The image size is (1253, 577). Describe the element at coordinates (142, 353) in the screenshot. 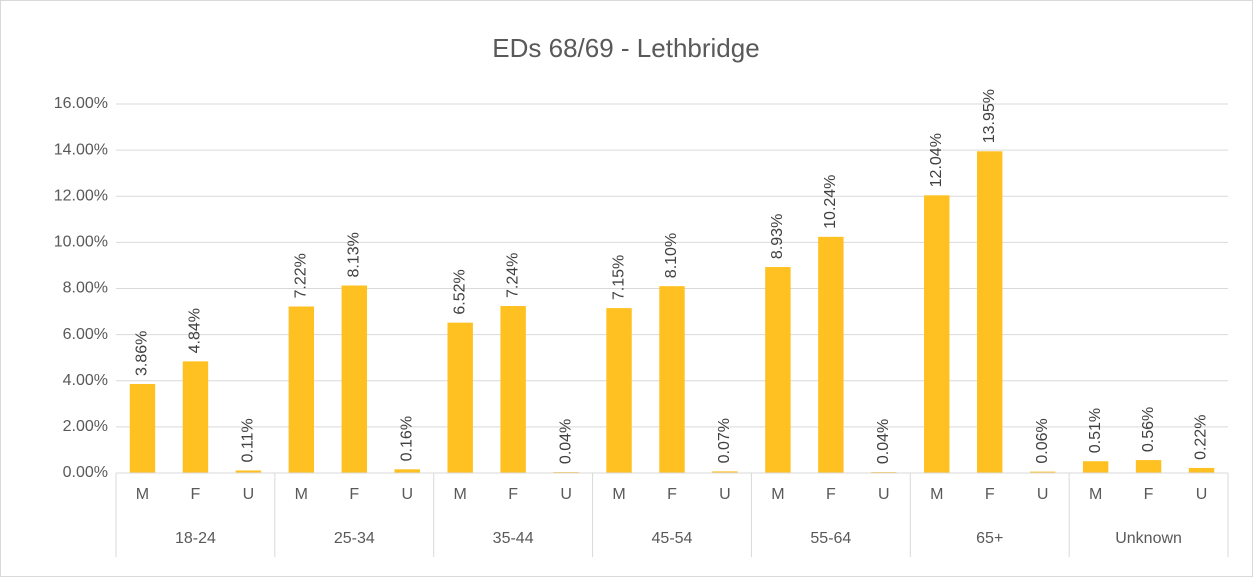

I see `data-label: 3.86%` at that location.